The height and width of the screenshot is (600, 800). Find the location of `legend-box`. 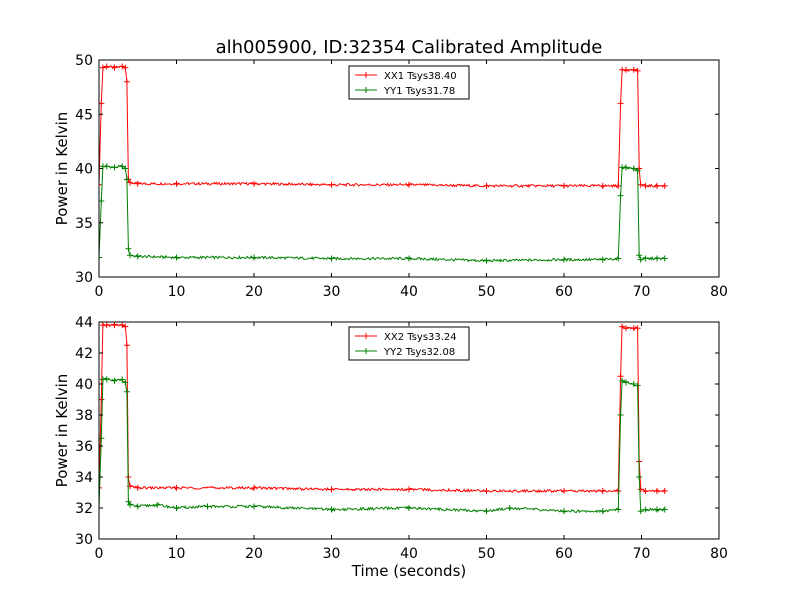

legend-box is located at coordinates (409, 343).